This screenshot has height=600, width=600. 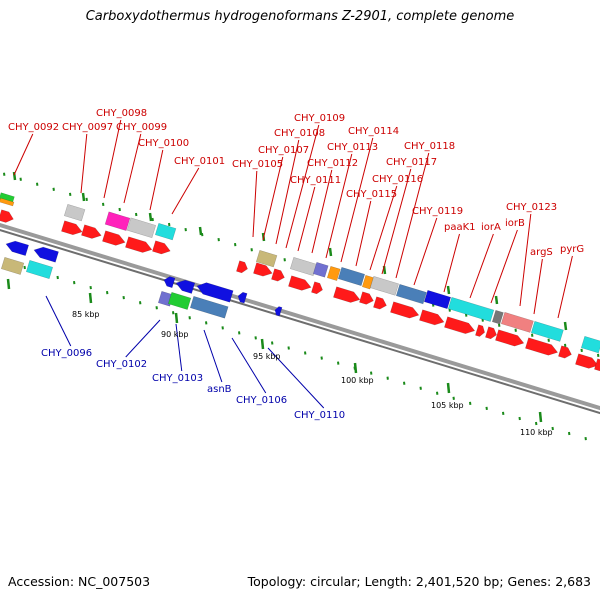 I want to click on gene-label-plus: CHY_0114, so click(x=373, y=131).